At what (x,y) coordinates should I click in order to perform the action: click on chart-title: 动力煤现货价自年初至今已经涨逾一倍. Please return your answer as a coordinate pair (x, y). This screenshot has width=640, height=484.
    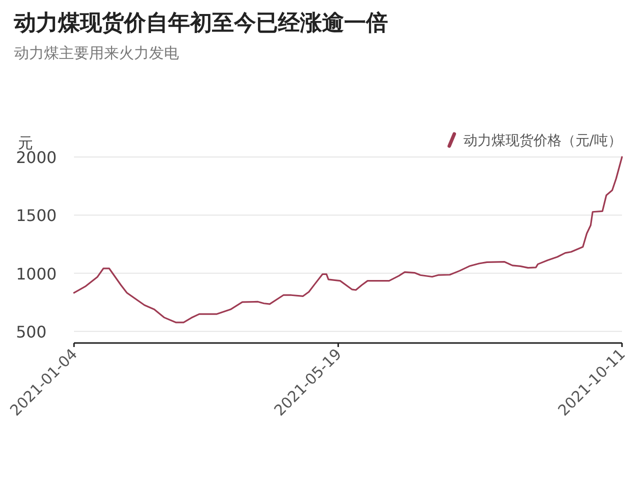
    Looking at the image, I should click on (200, 23).